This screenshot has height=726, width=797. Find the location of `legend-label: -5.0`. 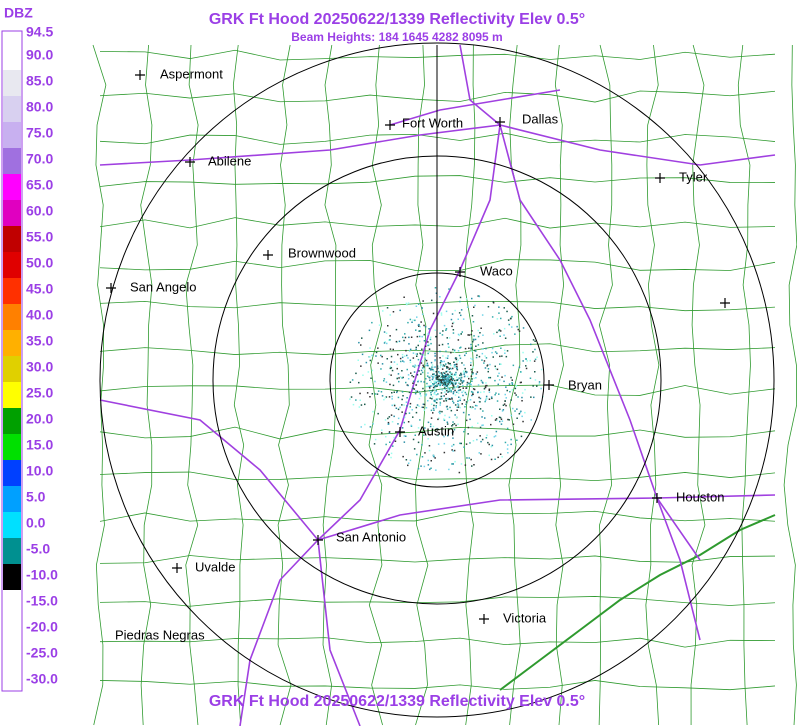

legend-label: -5.0 is located at coordinates (38, 549).